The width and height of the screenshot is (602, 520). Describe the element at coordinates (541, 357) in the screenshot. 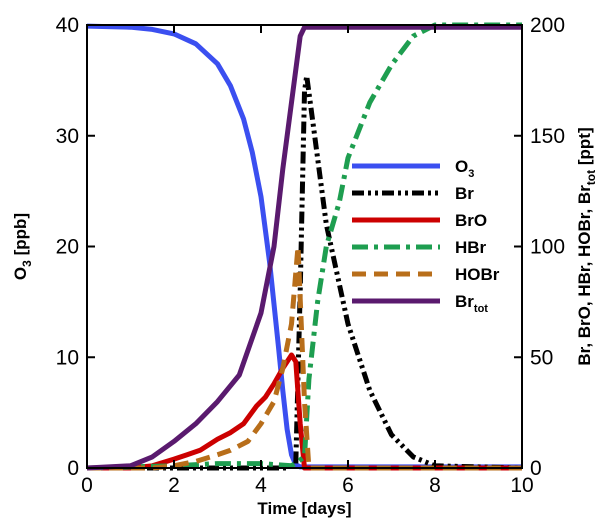

I see `y-right-tick-label: 50` at that location.